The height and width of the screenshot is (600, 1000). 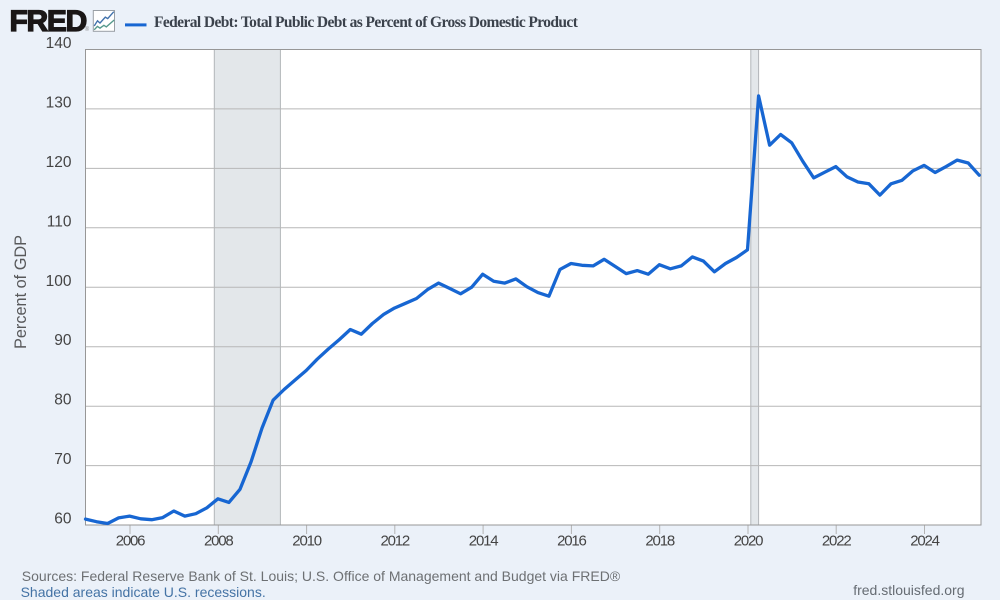 I want to click on svg-text: 2018, so click(x=659, y=540).